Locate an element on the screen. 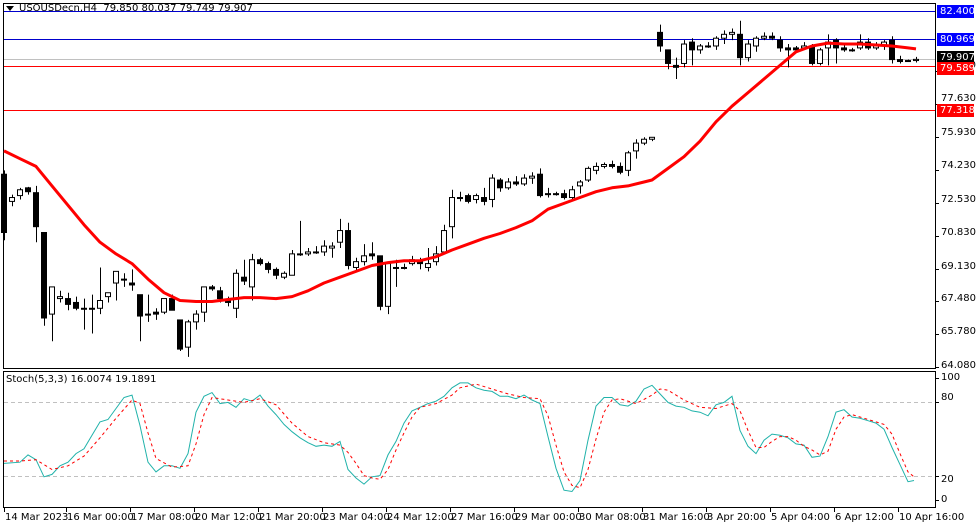 Image resolution: width=977 pixels, height=529 pixels. price-tick: 75.930 is located at coordinates (958, 132).